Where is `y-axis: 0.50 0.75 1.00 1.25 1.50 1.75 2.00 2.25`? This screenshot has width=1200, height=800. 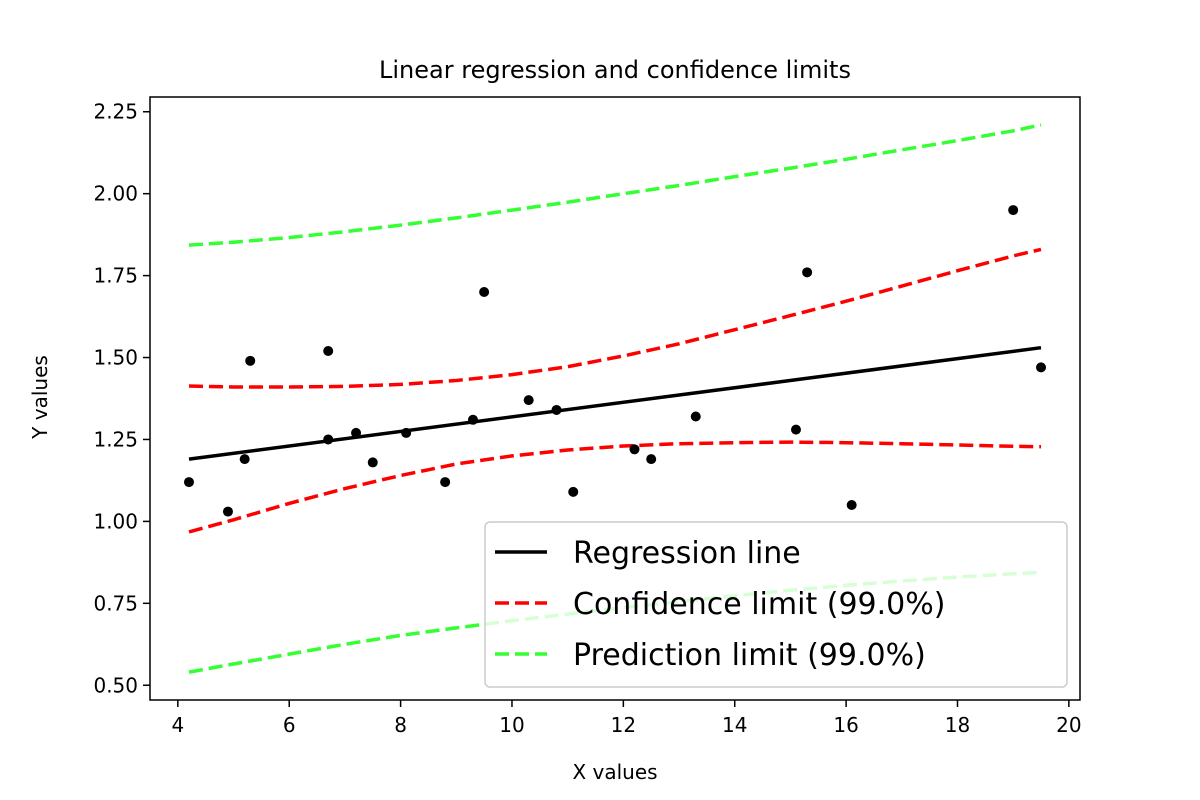
y-axis: 0.50 0.75 1.00 1.25 1.50 1.75 2.00 2.25 is located at coordinates (121, 398).